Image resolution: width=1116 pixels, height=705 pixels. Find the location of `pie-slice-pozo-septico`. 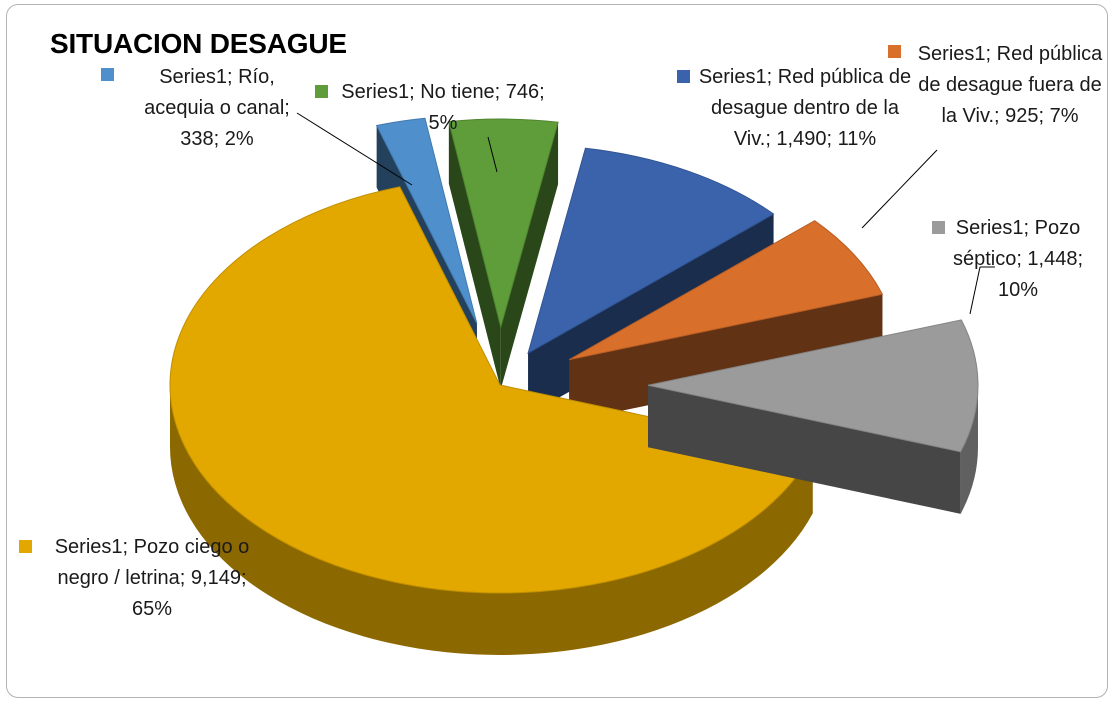

pie-slice-pozo-septico is located at coordinates (813, 416).